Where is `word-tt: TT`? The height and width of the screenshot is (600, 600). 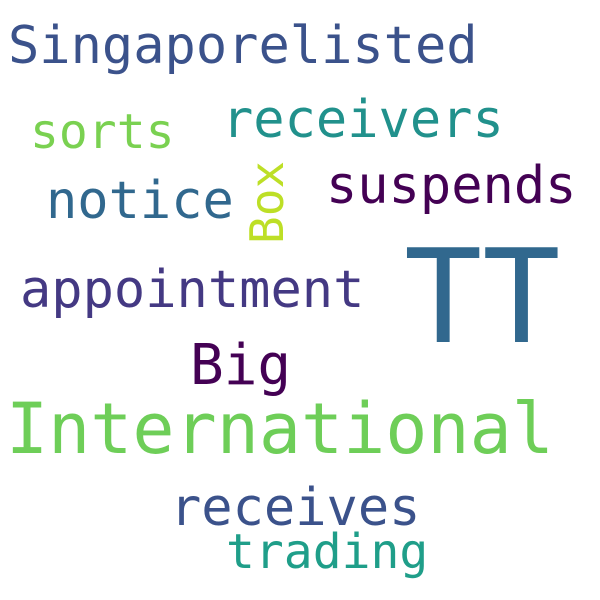
word-tt: TT is located at coordinates (482, 297).